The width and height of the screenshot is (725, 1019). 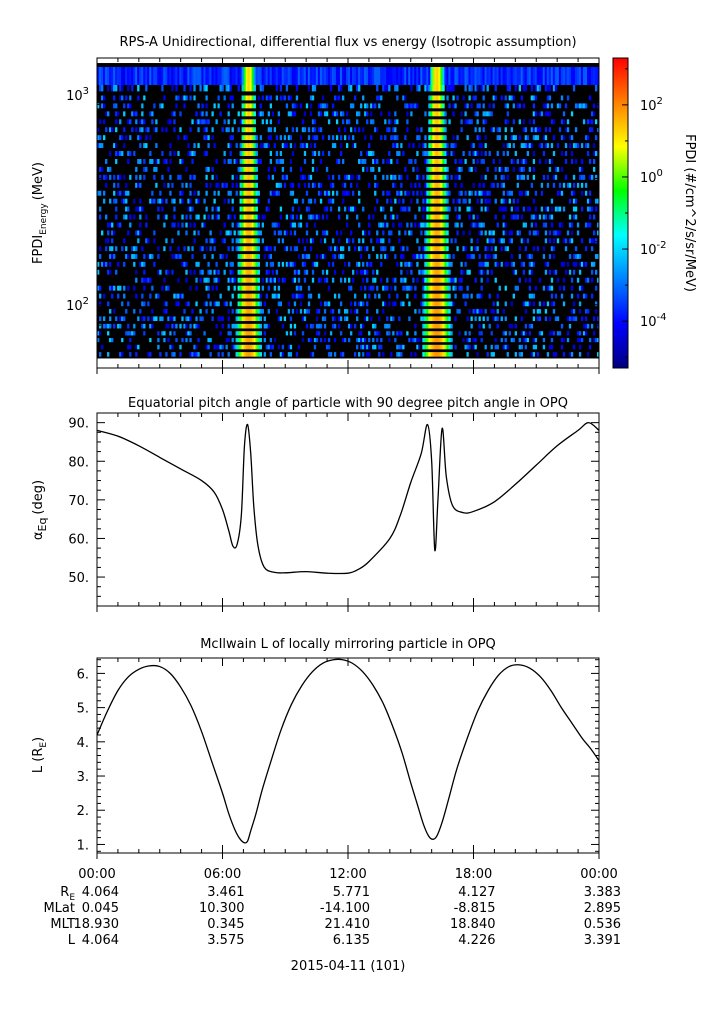 I want to click on pitch-angle-y-label: αEq(deg), so click(x=40, y=510).